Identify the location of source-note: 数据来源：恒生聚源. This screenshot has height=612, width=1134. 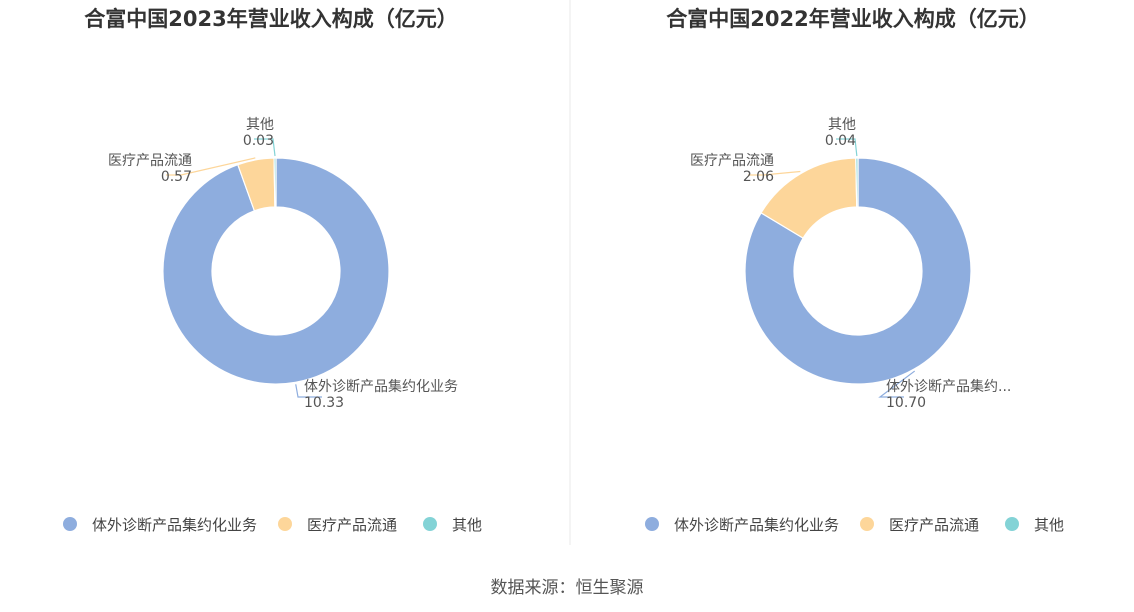
(567, 588).